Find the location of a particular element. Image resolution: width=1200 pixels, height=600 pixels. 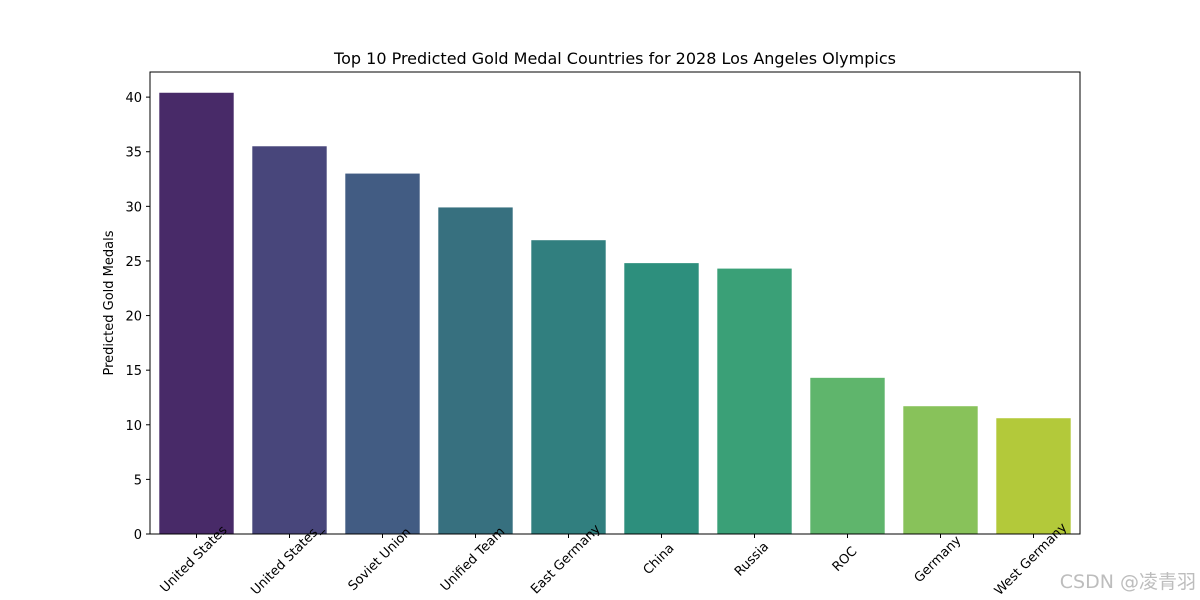

y-tick-label: 35 is located at coordinates (133, 153).